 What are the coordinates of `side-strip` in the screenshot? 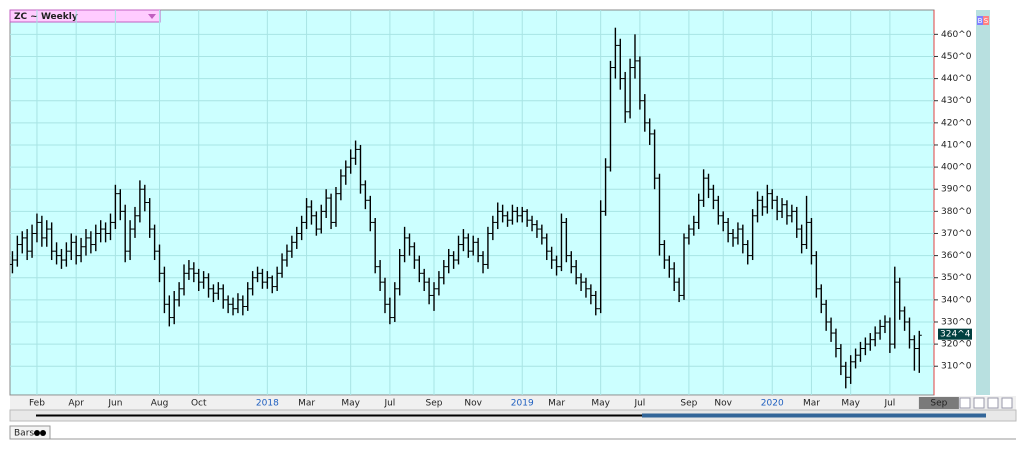 It's located at (983, 202).